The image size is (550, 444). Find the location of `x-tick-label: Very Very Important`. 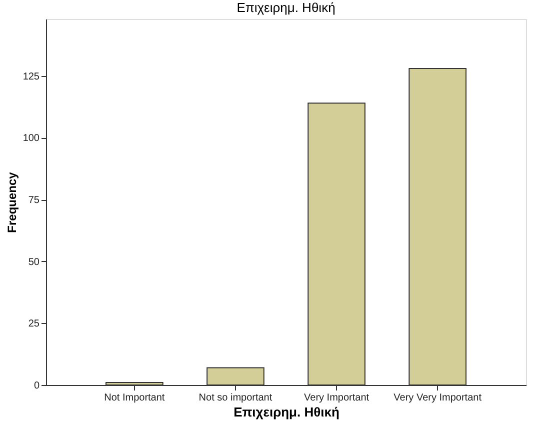

x-tick-label: Very Very Important is located at coordinates (438, 398).